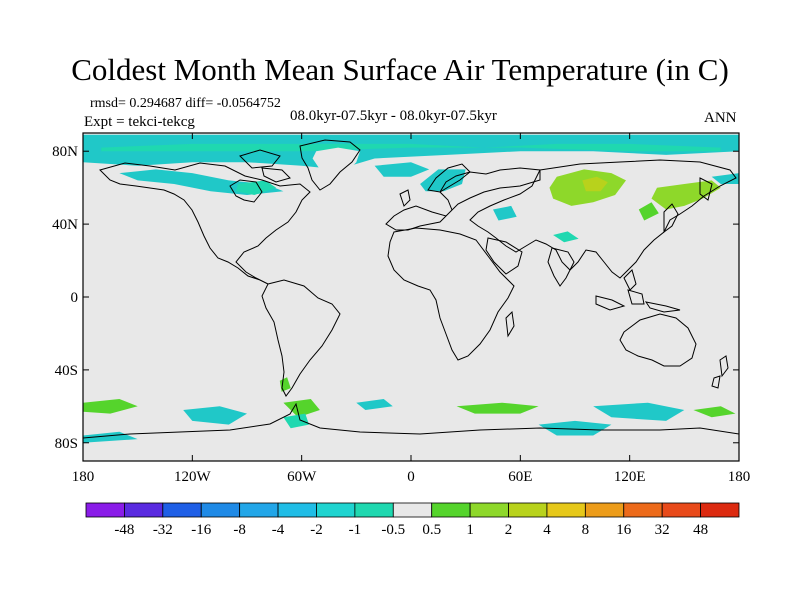 This screenshot has width=800, height=600. Describe the element at coordinates (411, 420) in the screenshot. I see `coastline-antarctica` at that location.